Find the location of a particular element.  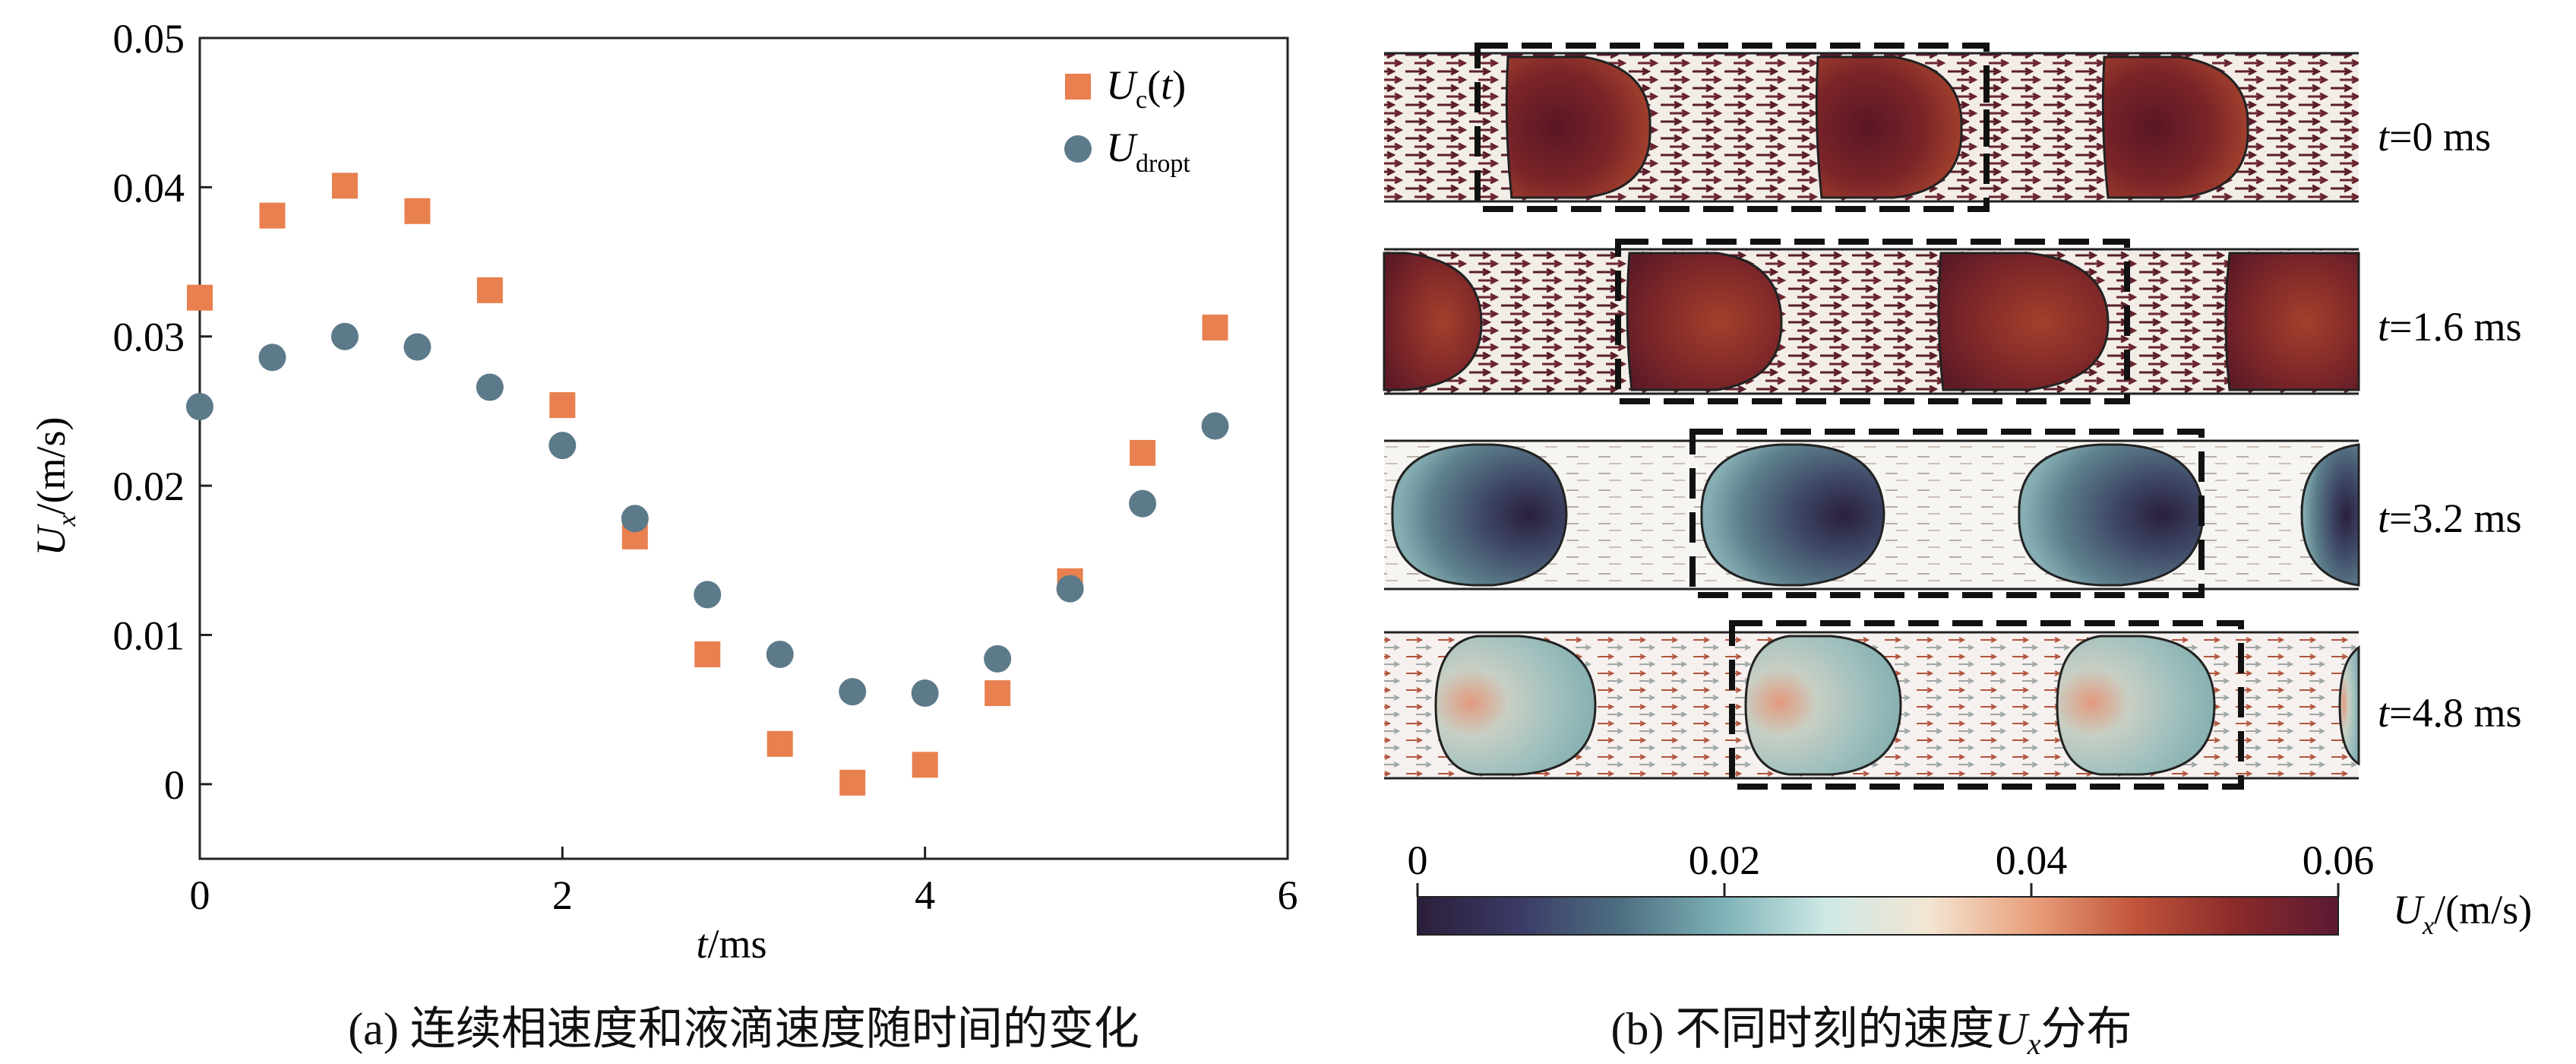

x-tick-label: 4 is located at coordinates (925, 895).